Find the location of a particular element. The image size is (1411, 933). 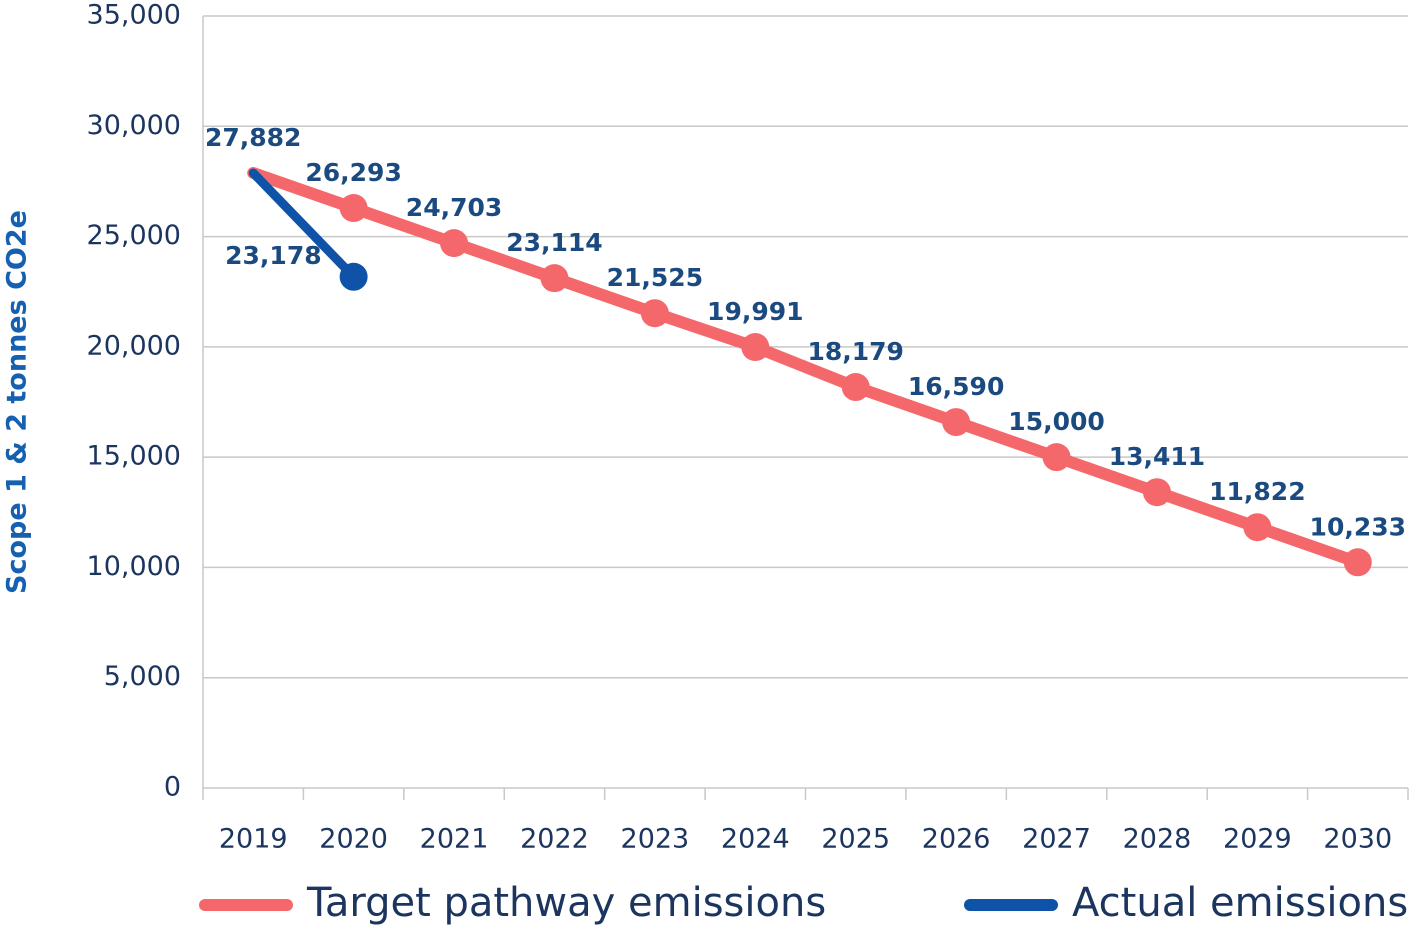

x-tick-label: 2021 is located at coordinates (454, 839).